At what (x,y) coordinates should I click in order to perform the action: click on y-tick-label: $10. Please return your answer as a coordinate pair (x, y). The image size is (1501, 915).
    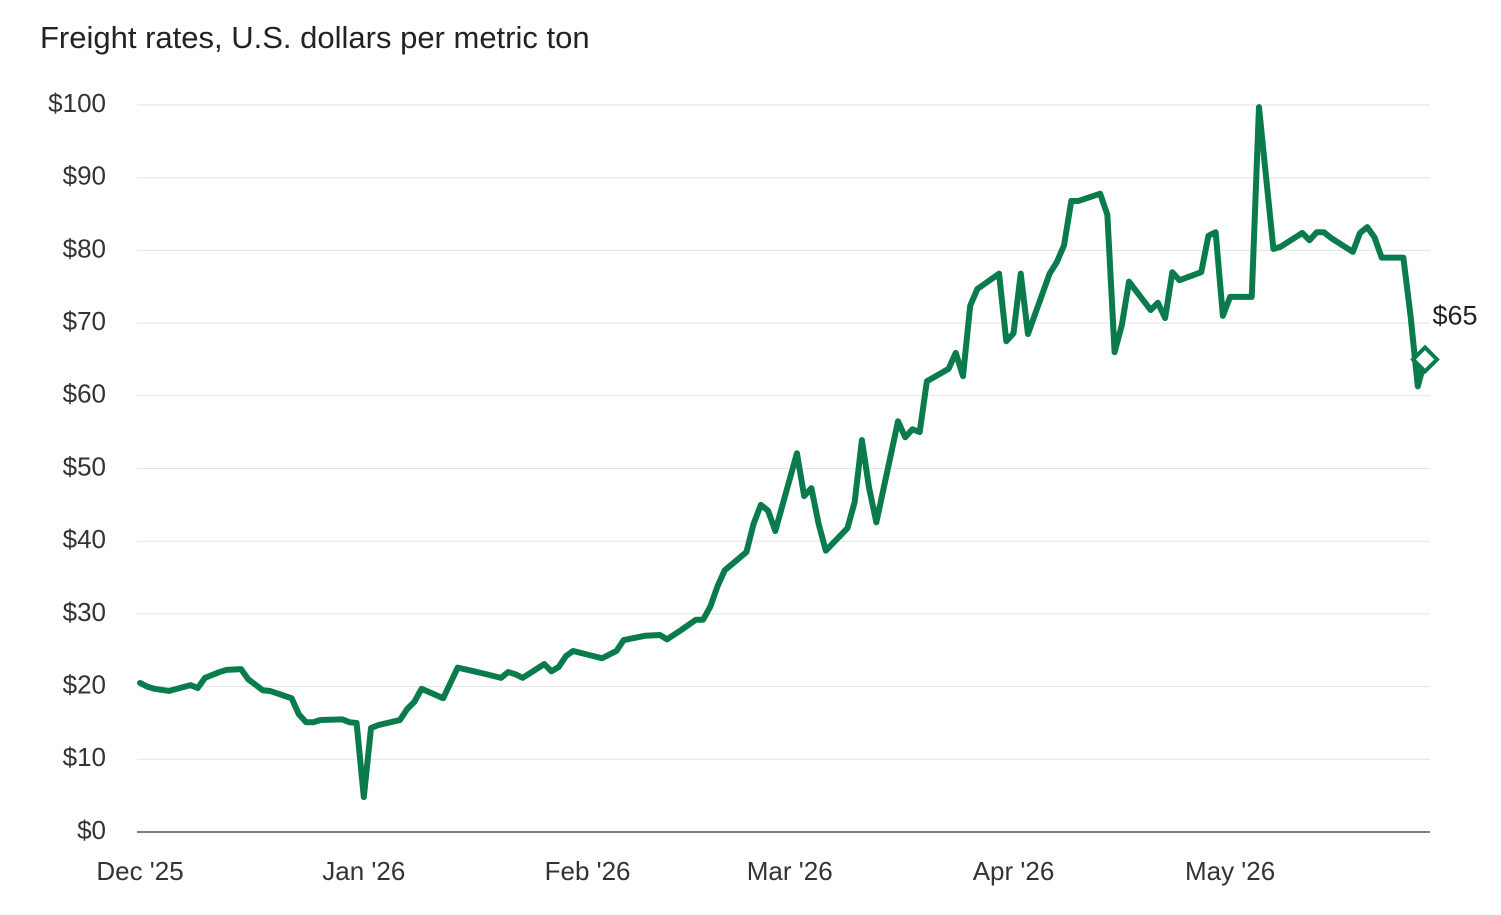
    Looking at the image, I should click on (84, 757).